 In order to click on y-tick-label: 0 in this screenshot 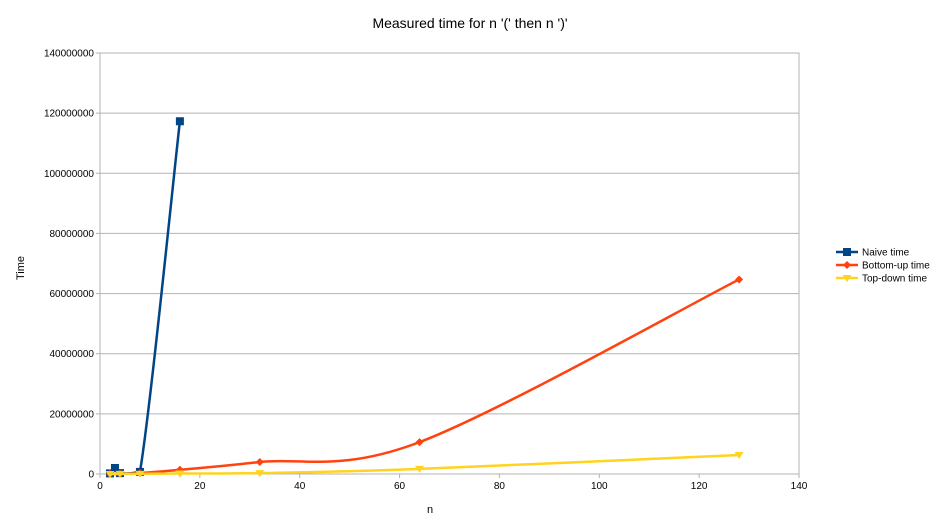, I will do `click(91, 475)`.